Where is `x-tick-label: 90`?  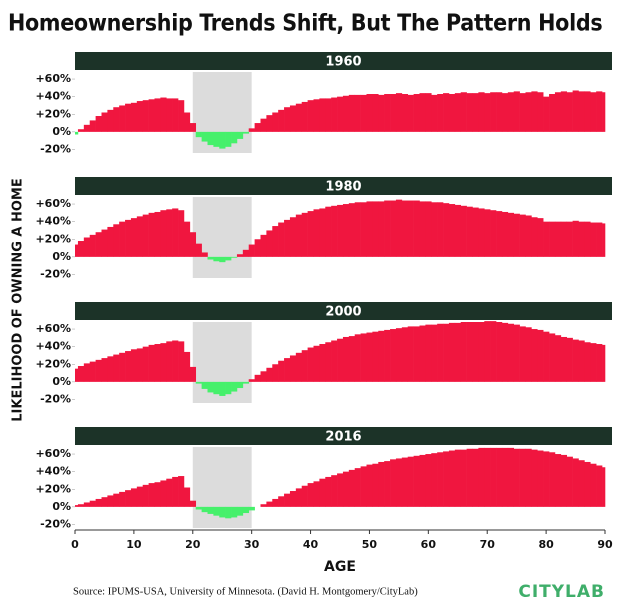
x-tick-label: 90 is located at coordinates (605, 544).